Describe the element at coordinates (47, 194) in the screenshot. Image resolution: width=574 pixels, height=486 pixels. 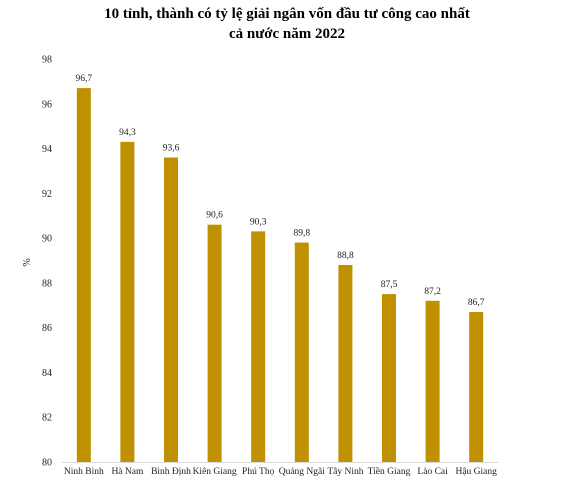
I see `y-tick-label: 92` at that location.